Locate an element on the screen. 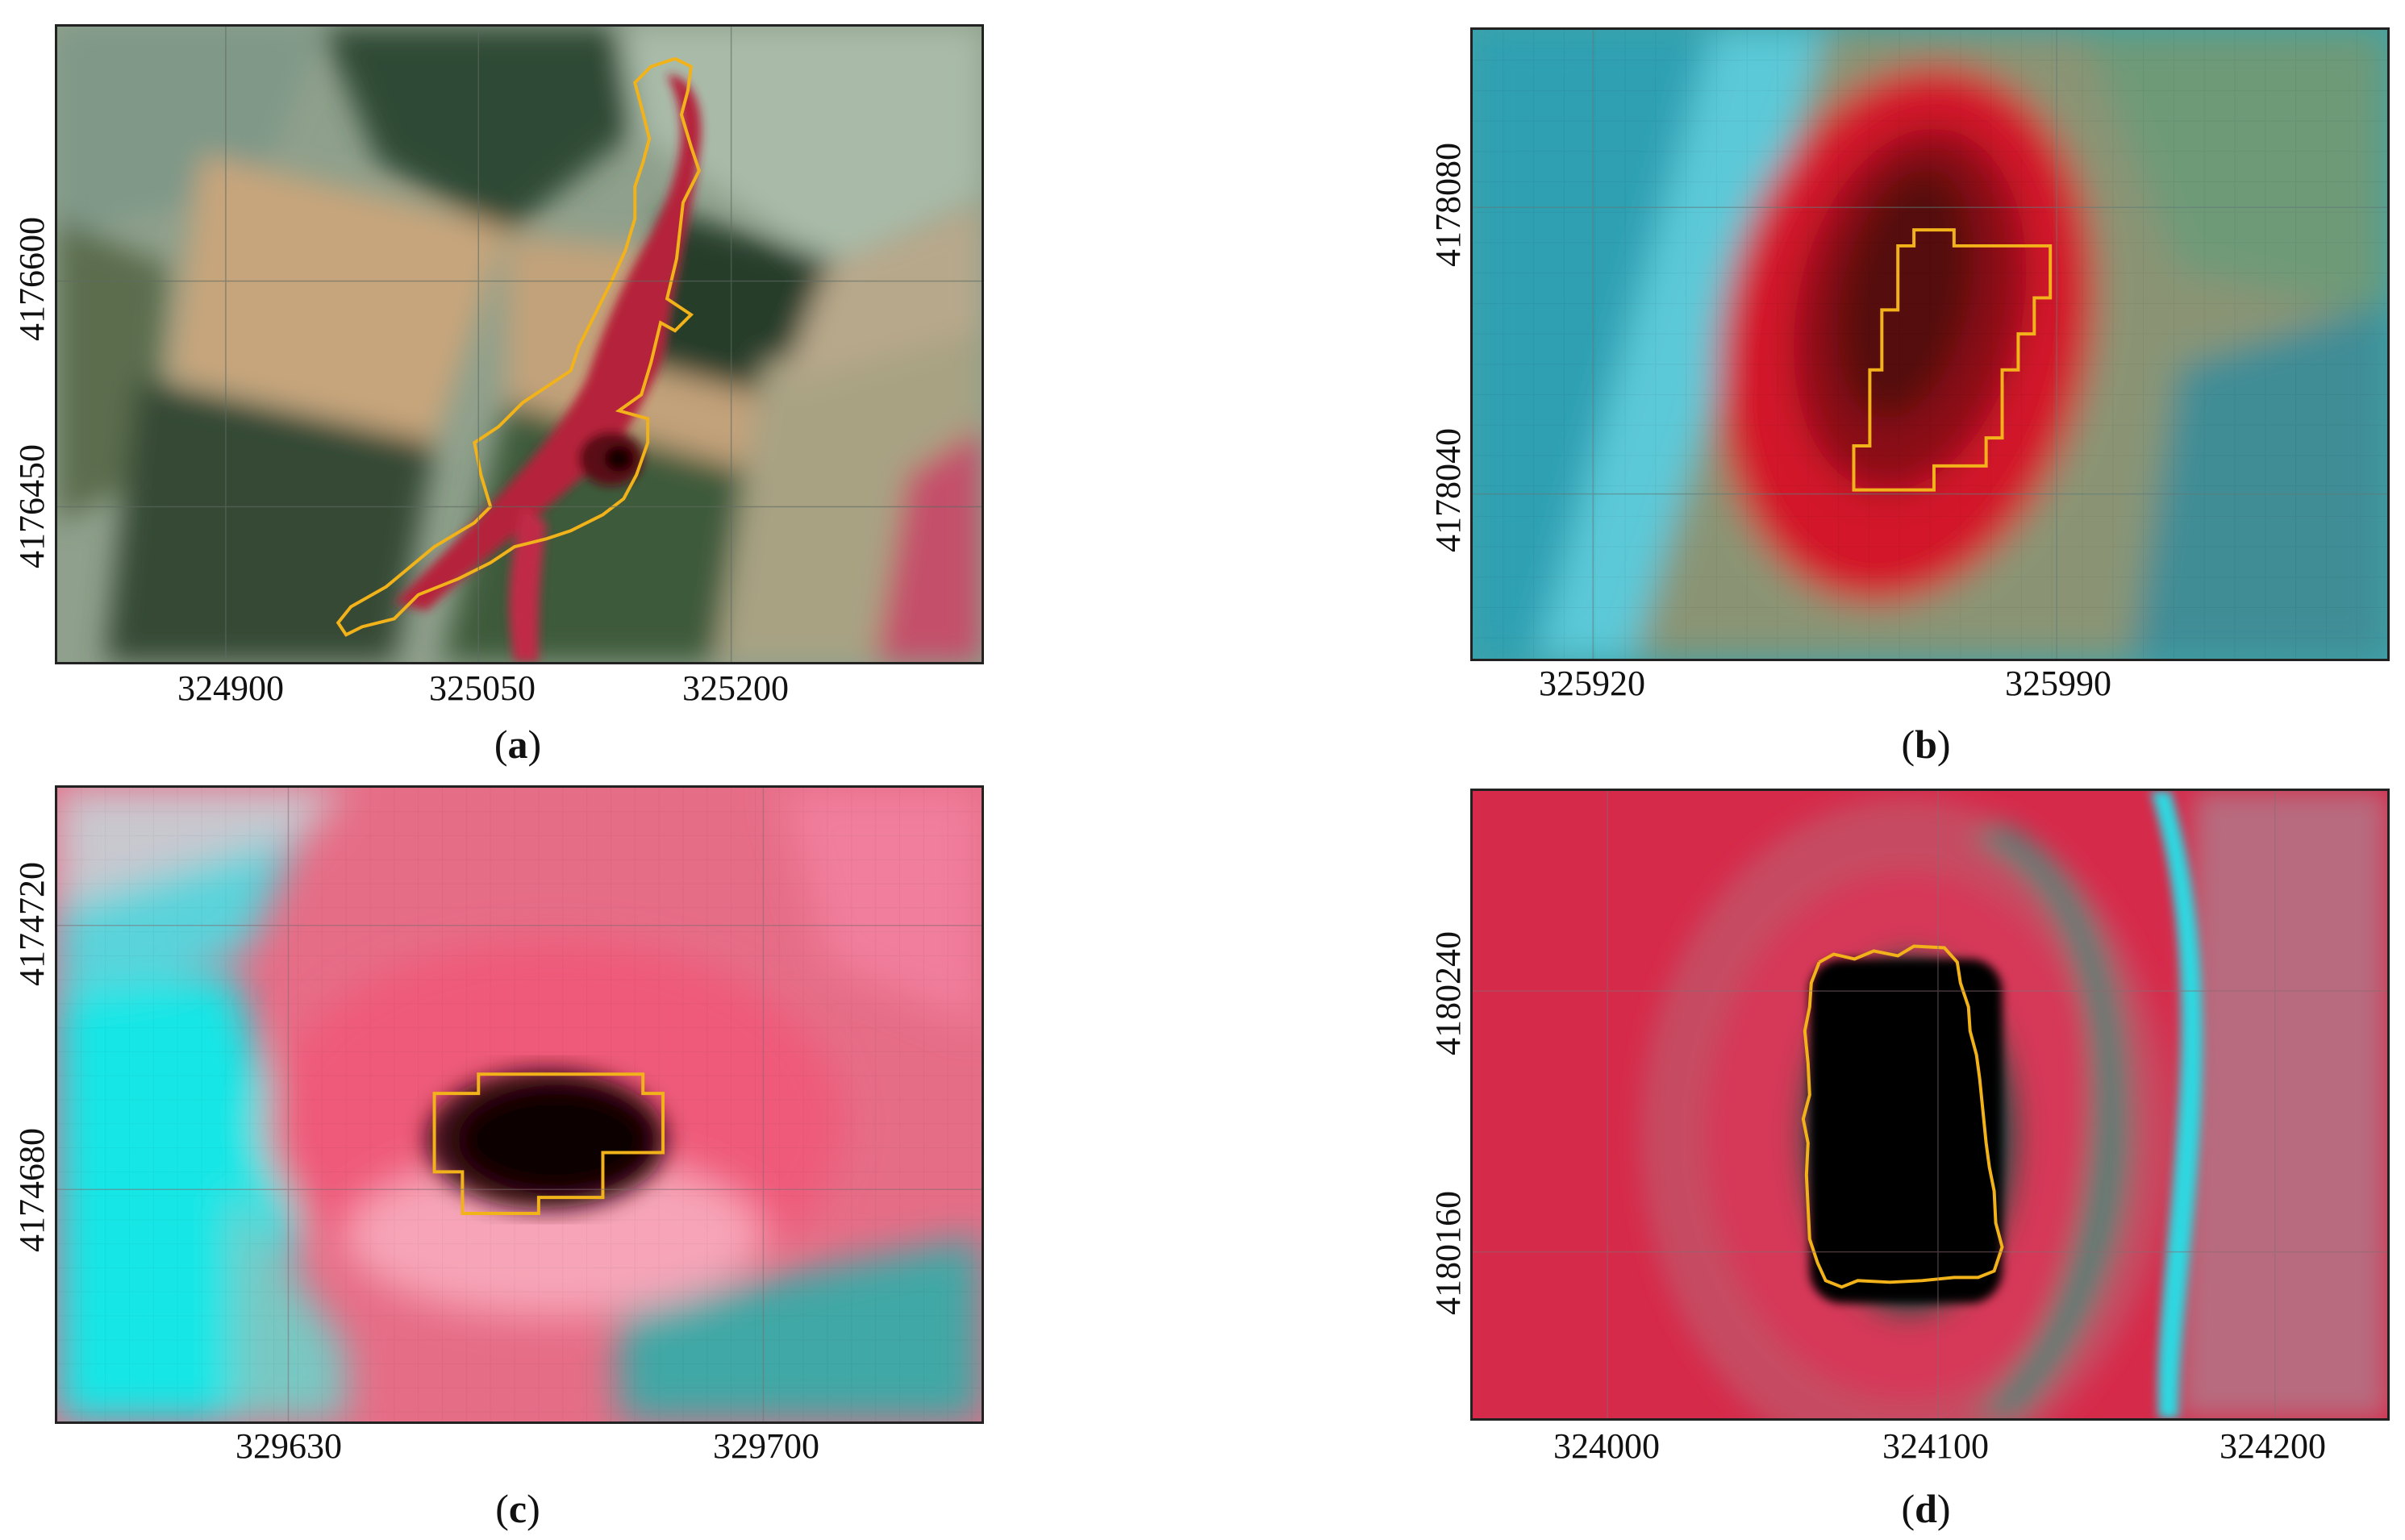 Image resolution: width=2405 pixels, height=1540 pixels. panel-label-d: (d) is located at coordinates (1926, 1508).